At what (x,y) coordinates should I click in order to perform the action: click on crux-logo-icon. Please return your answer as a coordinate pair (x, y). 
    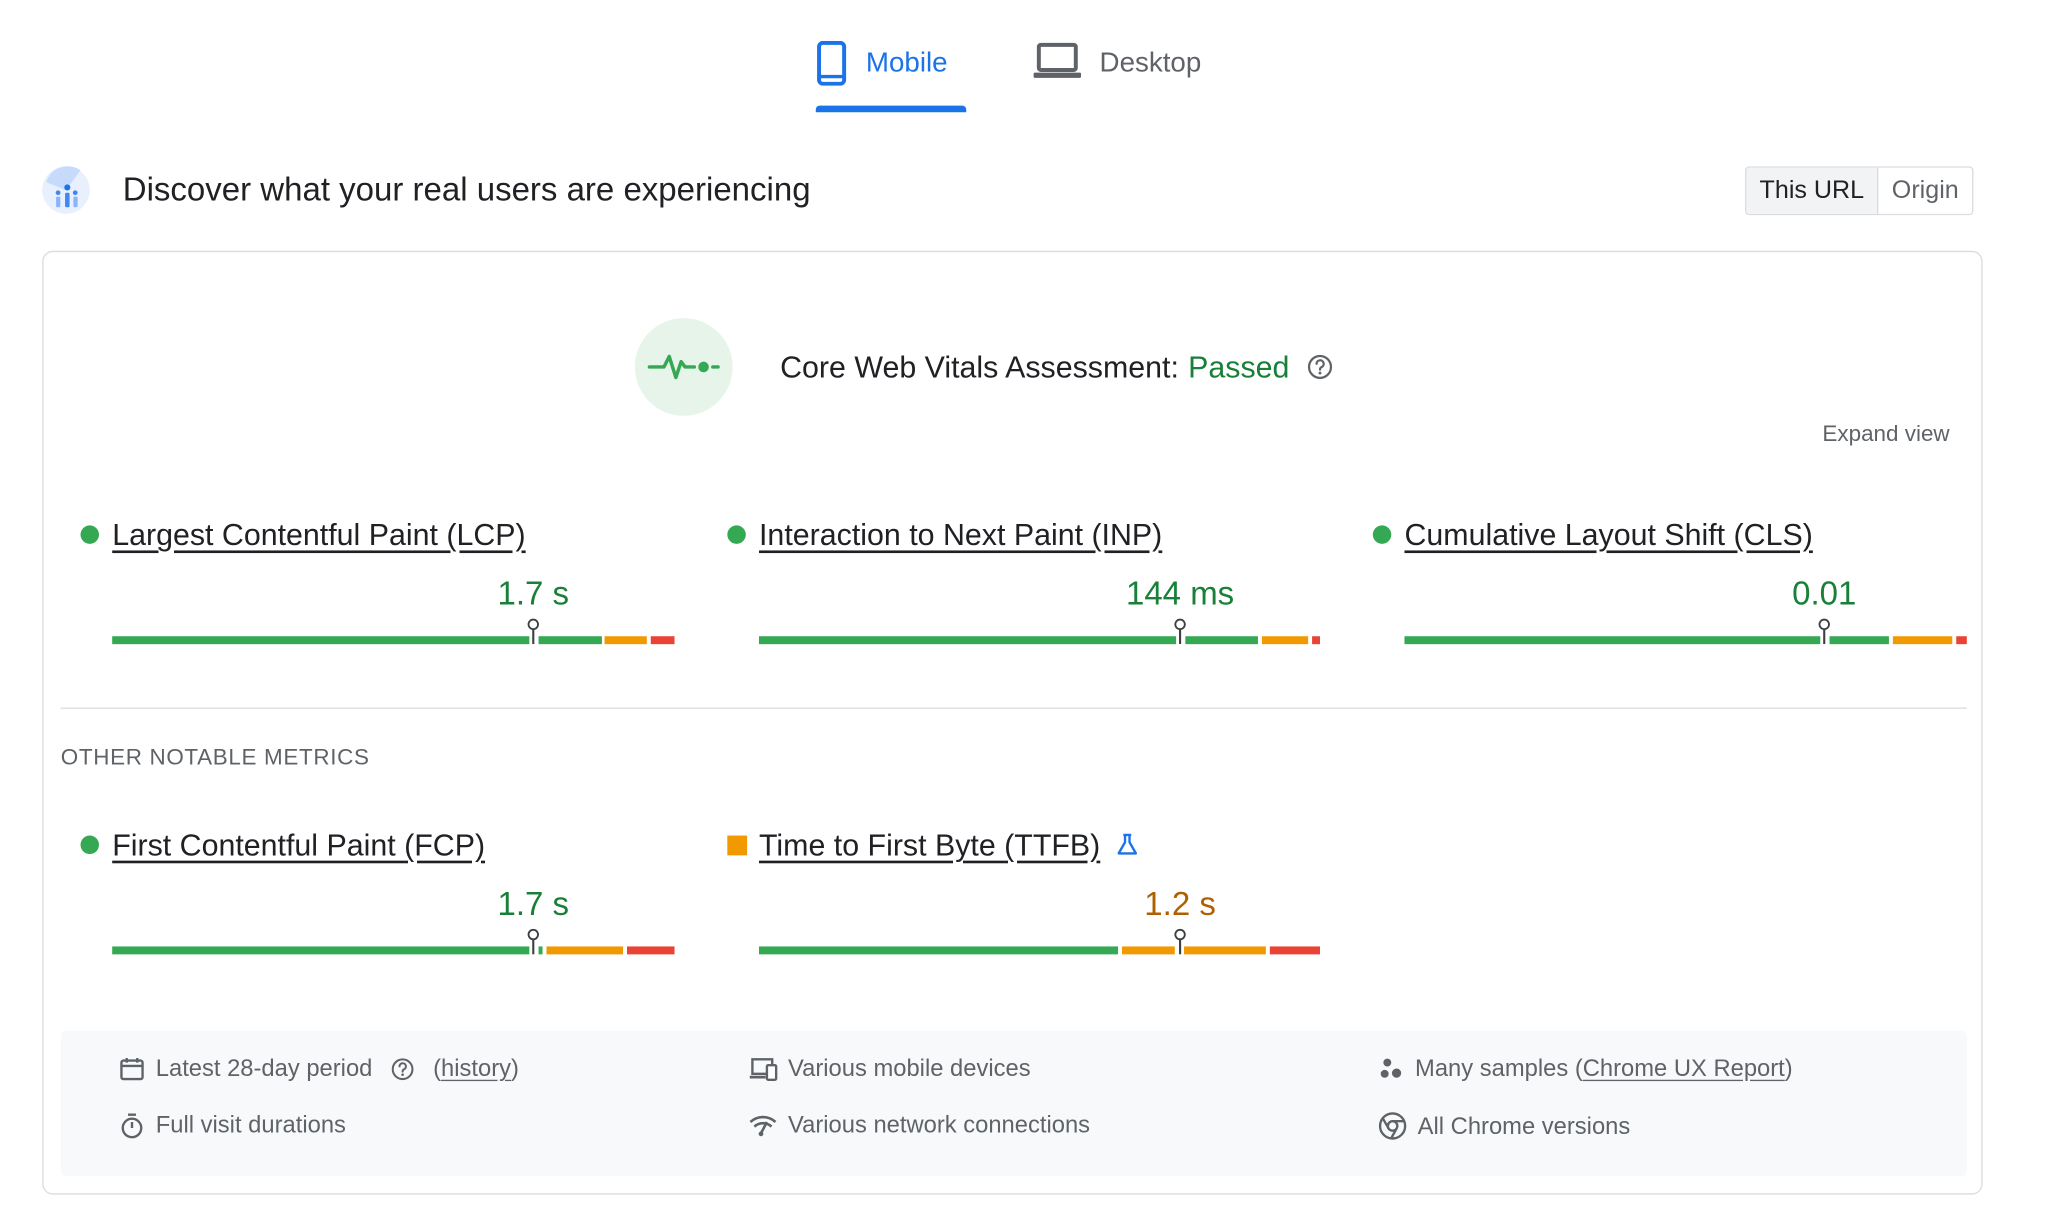
    Looking at the image, I should click on (66, 190).